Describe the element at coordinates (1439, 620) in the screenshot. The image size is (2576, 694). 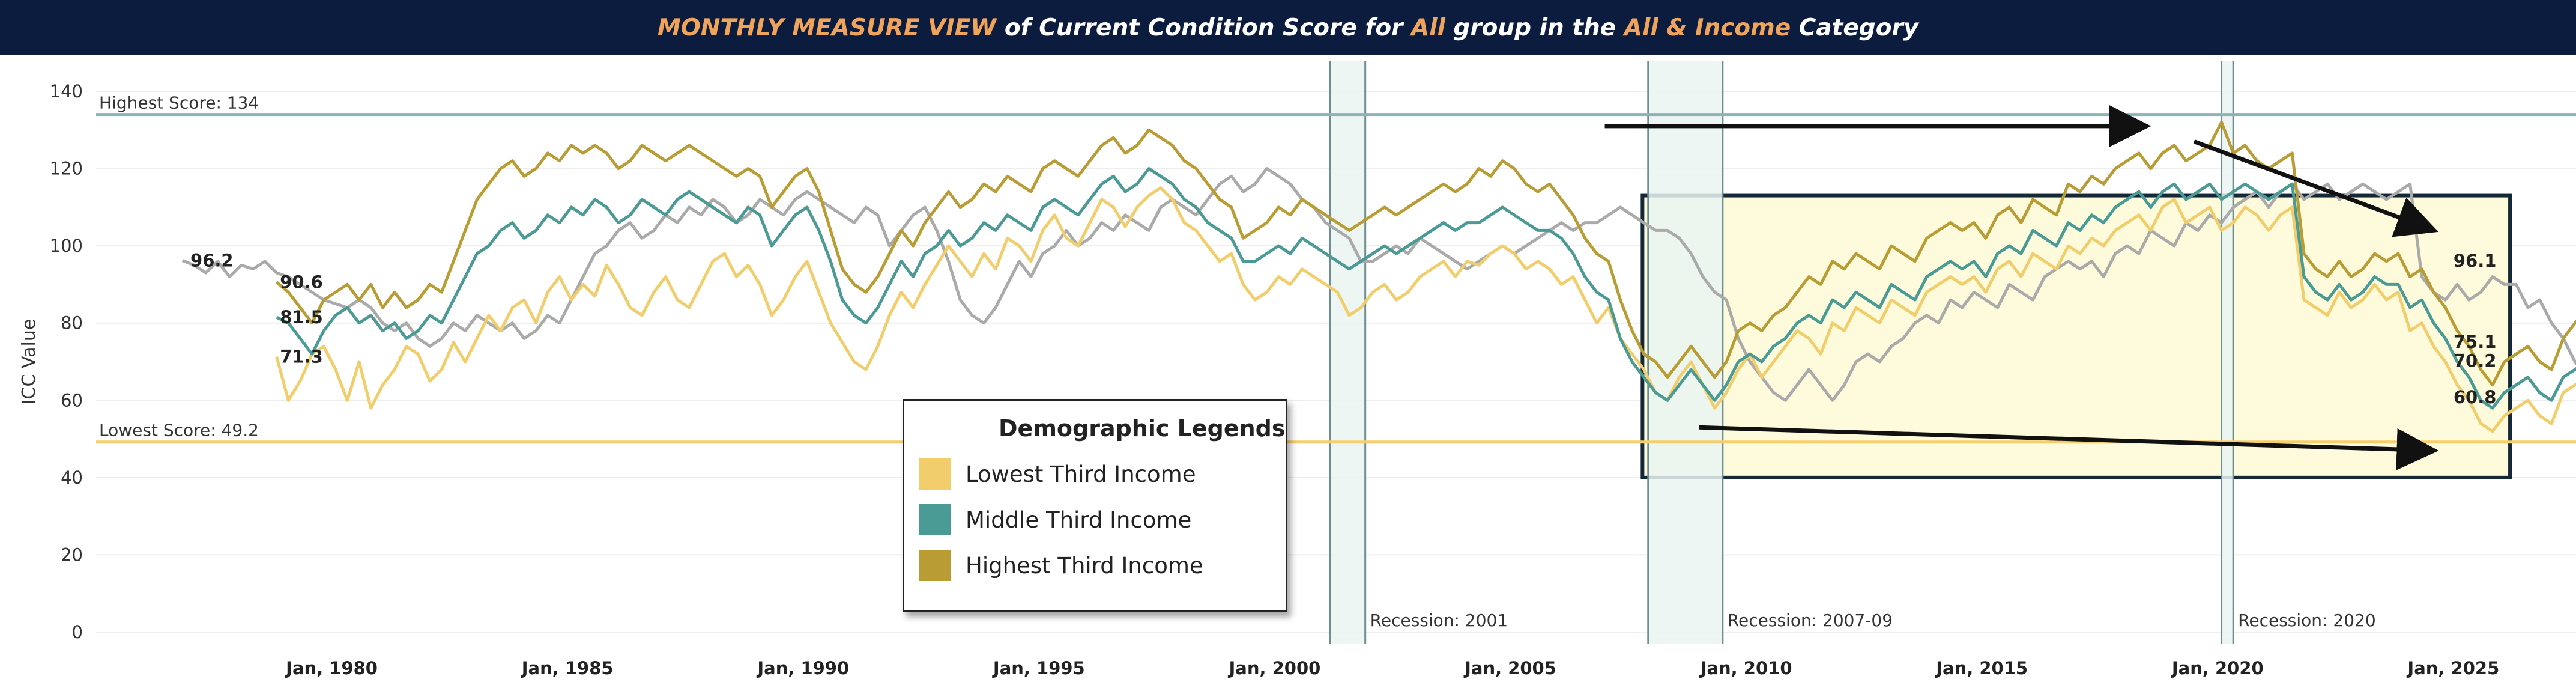
I see `recession-label: Recession: 2001` at that location.